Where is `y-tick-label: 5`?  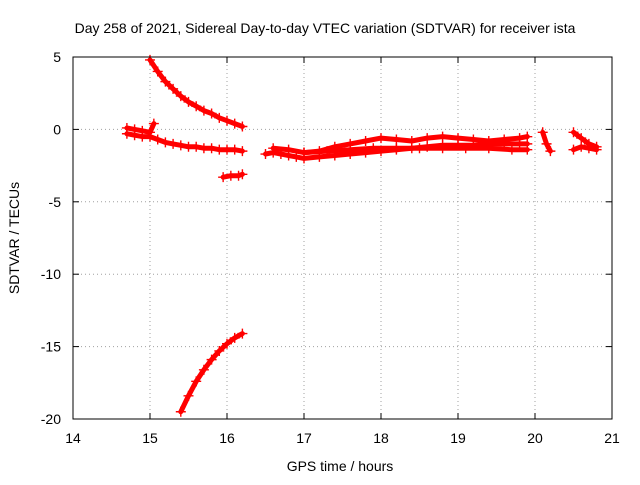 y-tick-label: 5 is located at coordinates (57, 57).